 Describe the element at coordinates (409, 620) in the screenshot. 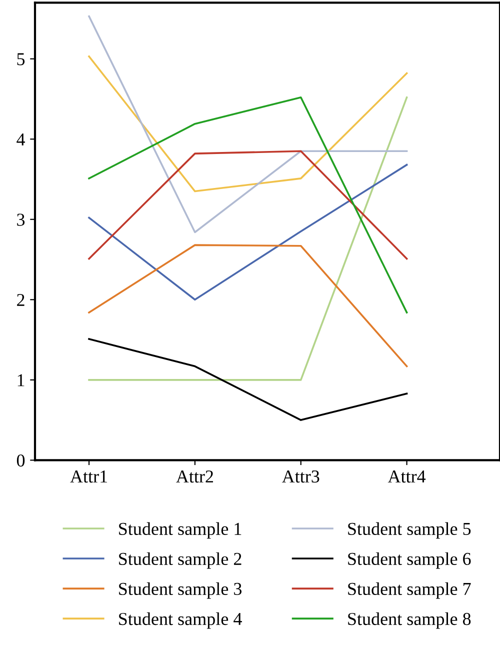

I see `legend-label: Student sample 8` at that location.